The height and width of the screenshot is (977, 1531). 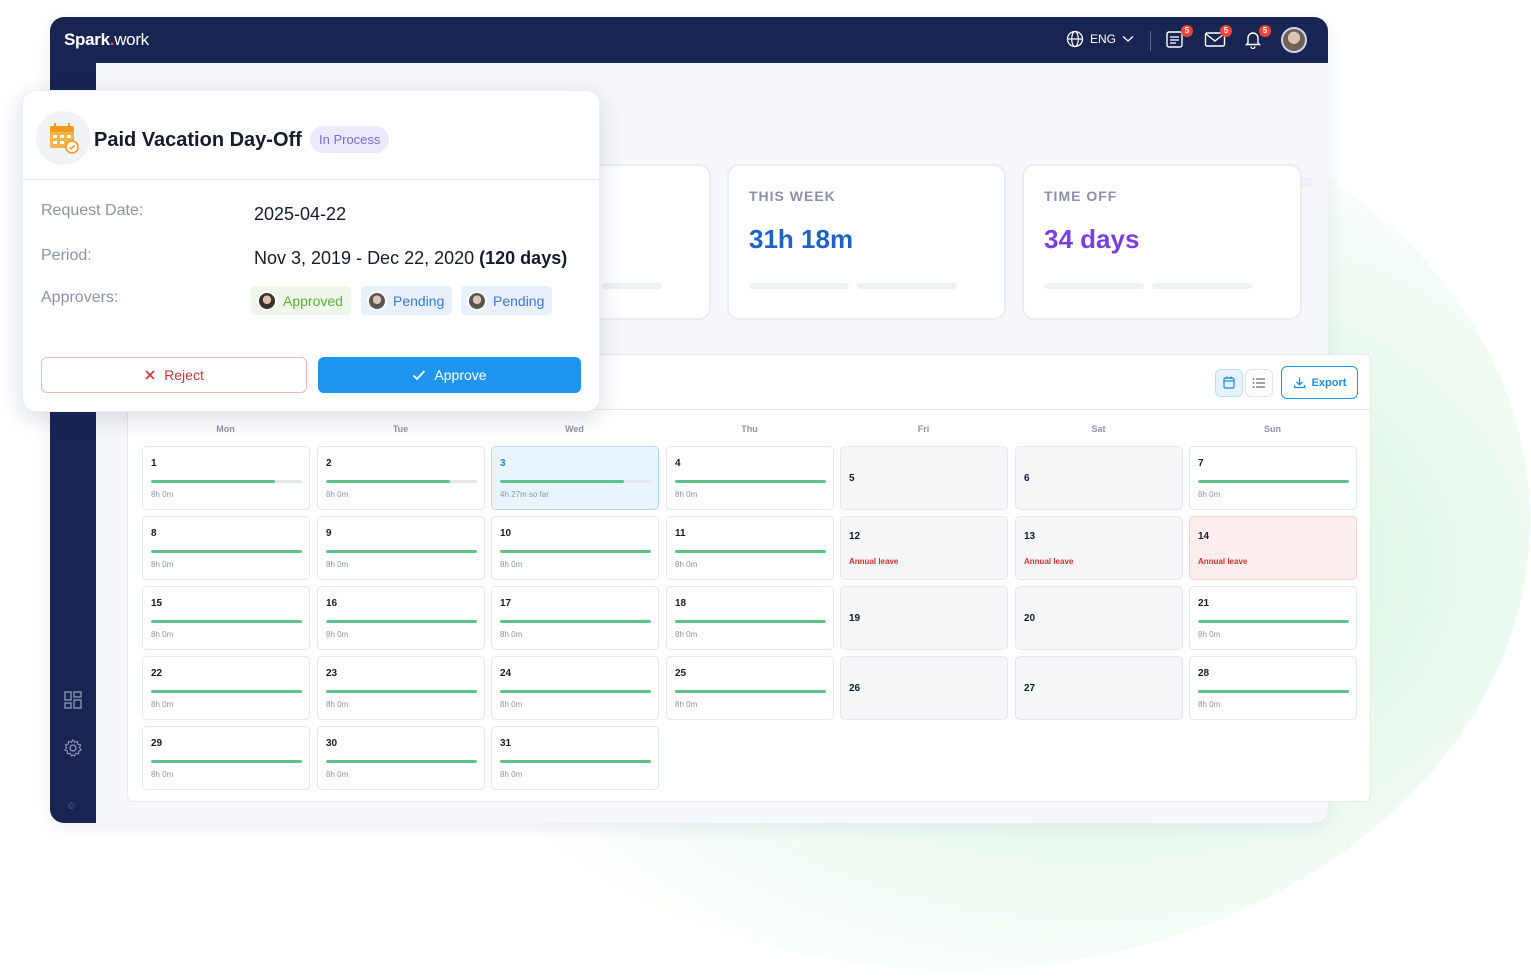 What do you see at coordinates (73, 700) in the screenshot?
I see `dashboard-icon` at bounding box center [73, 700].